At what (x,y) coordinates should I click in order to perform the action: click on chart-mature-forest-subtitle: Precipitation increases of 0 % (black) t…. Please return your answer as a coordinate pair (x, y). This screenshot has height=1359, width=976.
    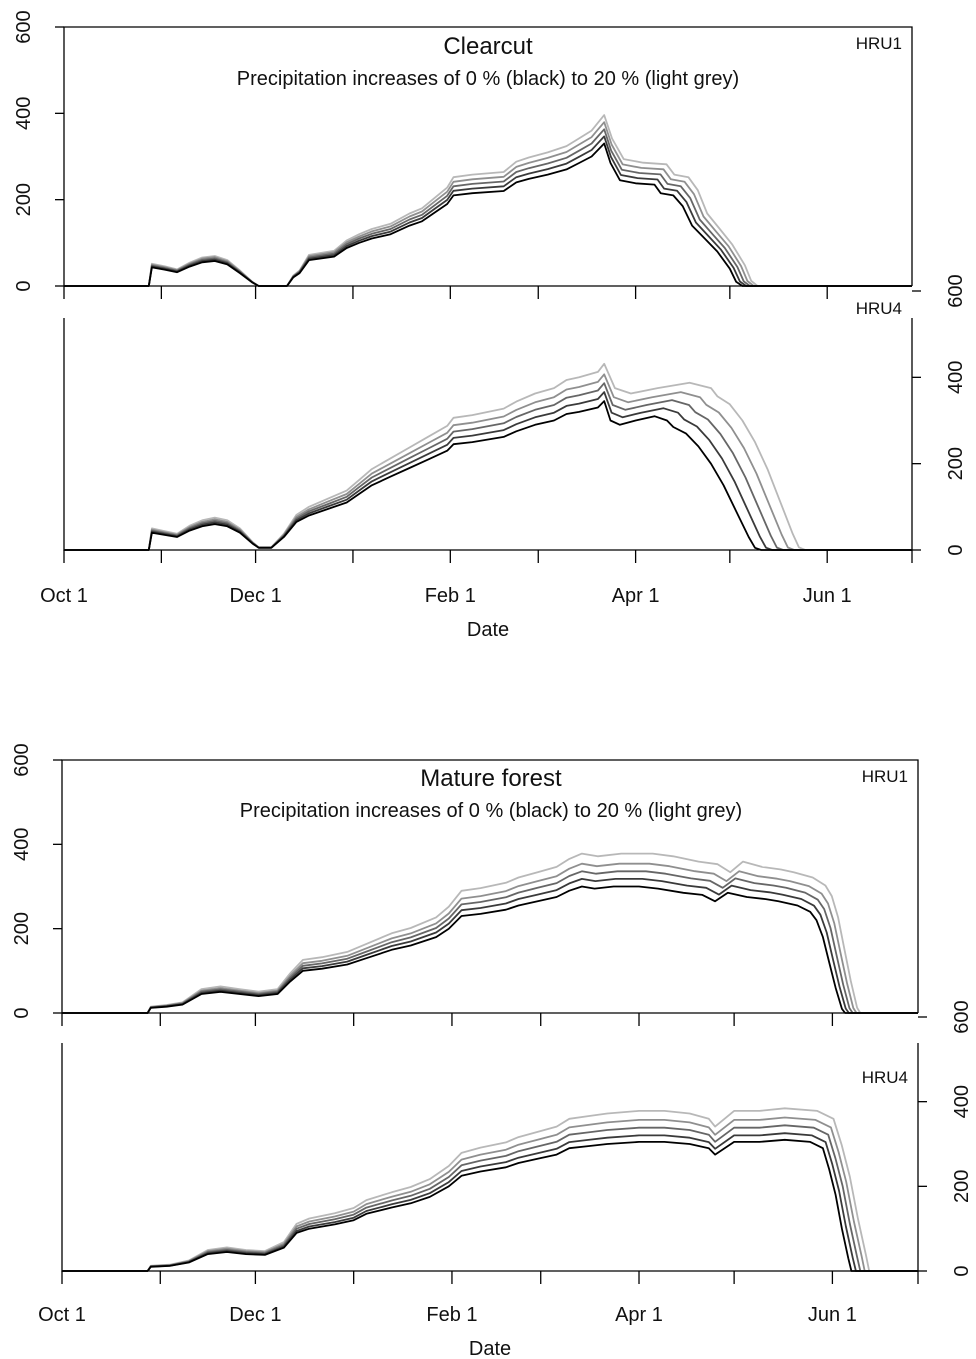
    Looking at the image, I should click on (491, 811).